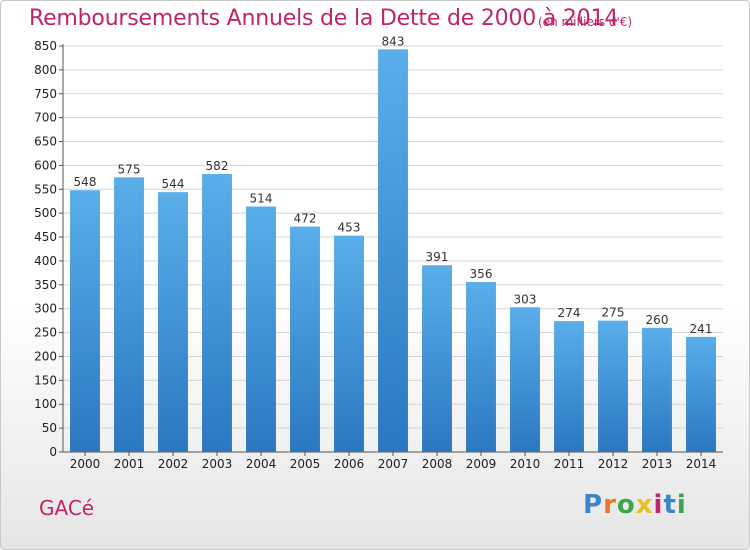 The height and width of the screenshot is (550, 750). I want to click on value-label-2000: 548, so click(85, 182).